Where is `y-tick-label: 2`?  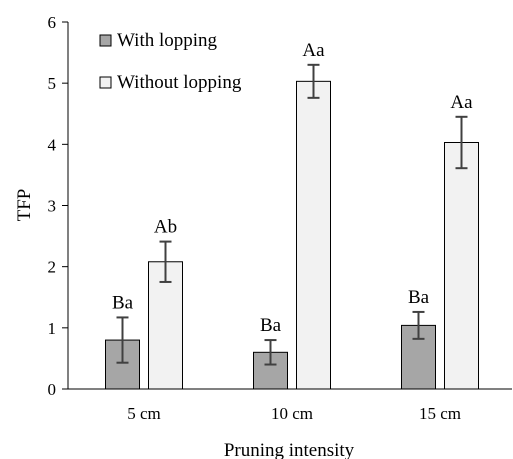 y-tick-label: 2 is located at coordinates (52, 267).